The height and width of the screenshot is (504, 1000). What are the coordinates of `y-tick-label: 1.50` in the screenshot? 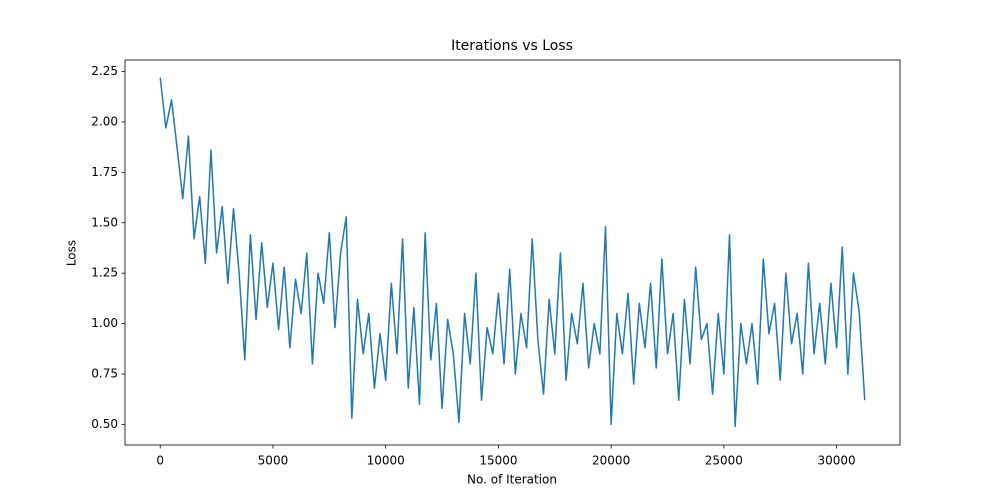 It's located at (104, 222).